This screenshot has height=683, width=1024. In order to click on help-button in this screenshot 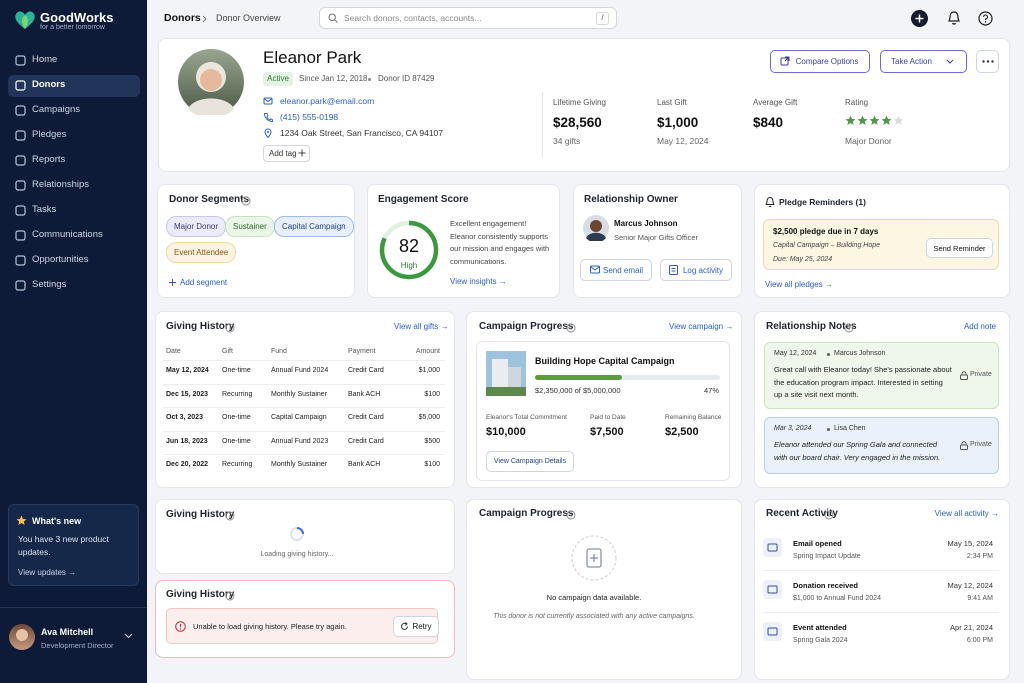, I will do `click(985, 18)`.